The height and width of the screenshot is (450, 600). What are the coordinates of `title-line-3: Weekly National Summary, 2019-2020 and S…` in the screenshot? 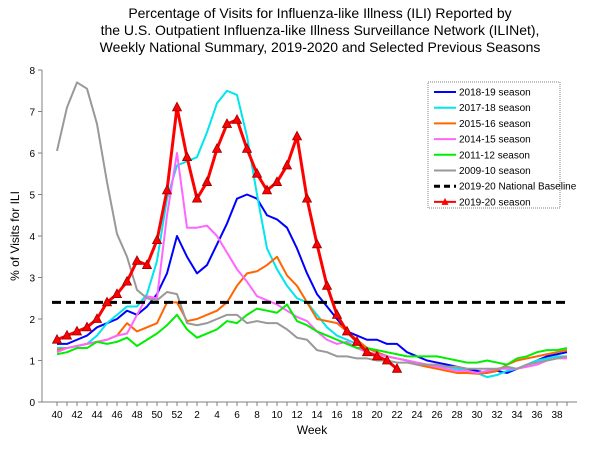 It's located at (320, 47).